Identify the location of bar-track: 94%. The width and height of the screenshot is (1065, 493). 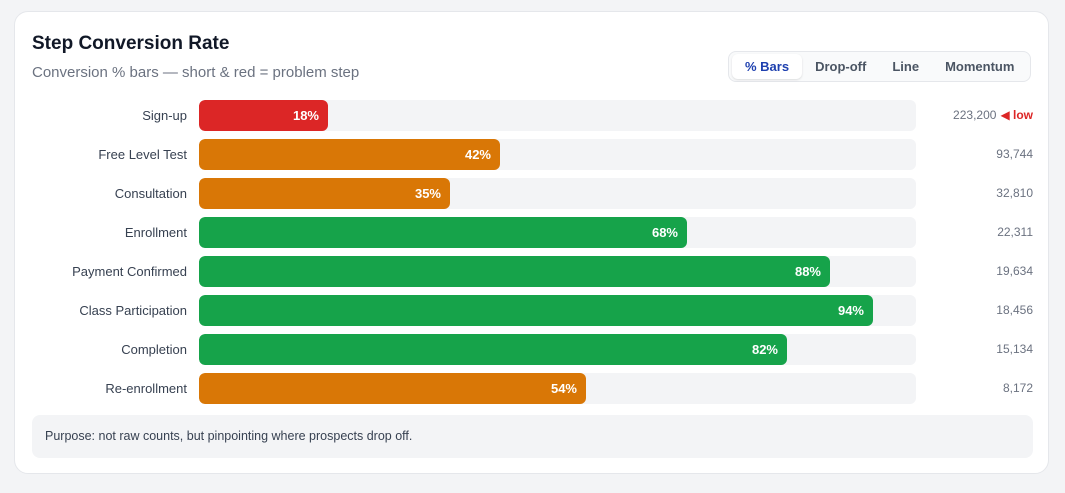
(557, 310).